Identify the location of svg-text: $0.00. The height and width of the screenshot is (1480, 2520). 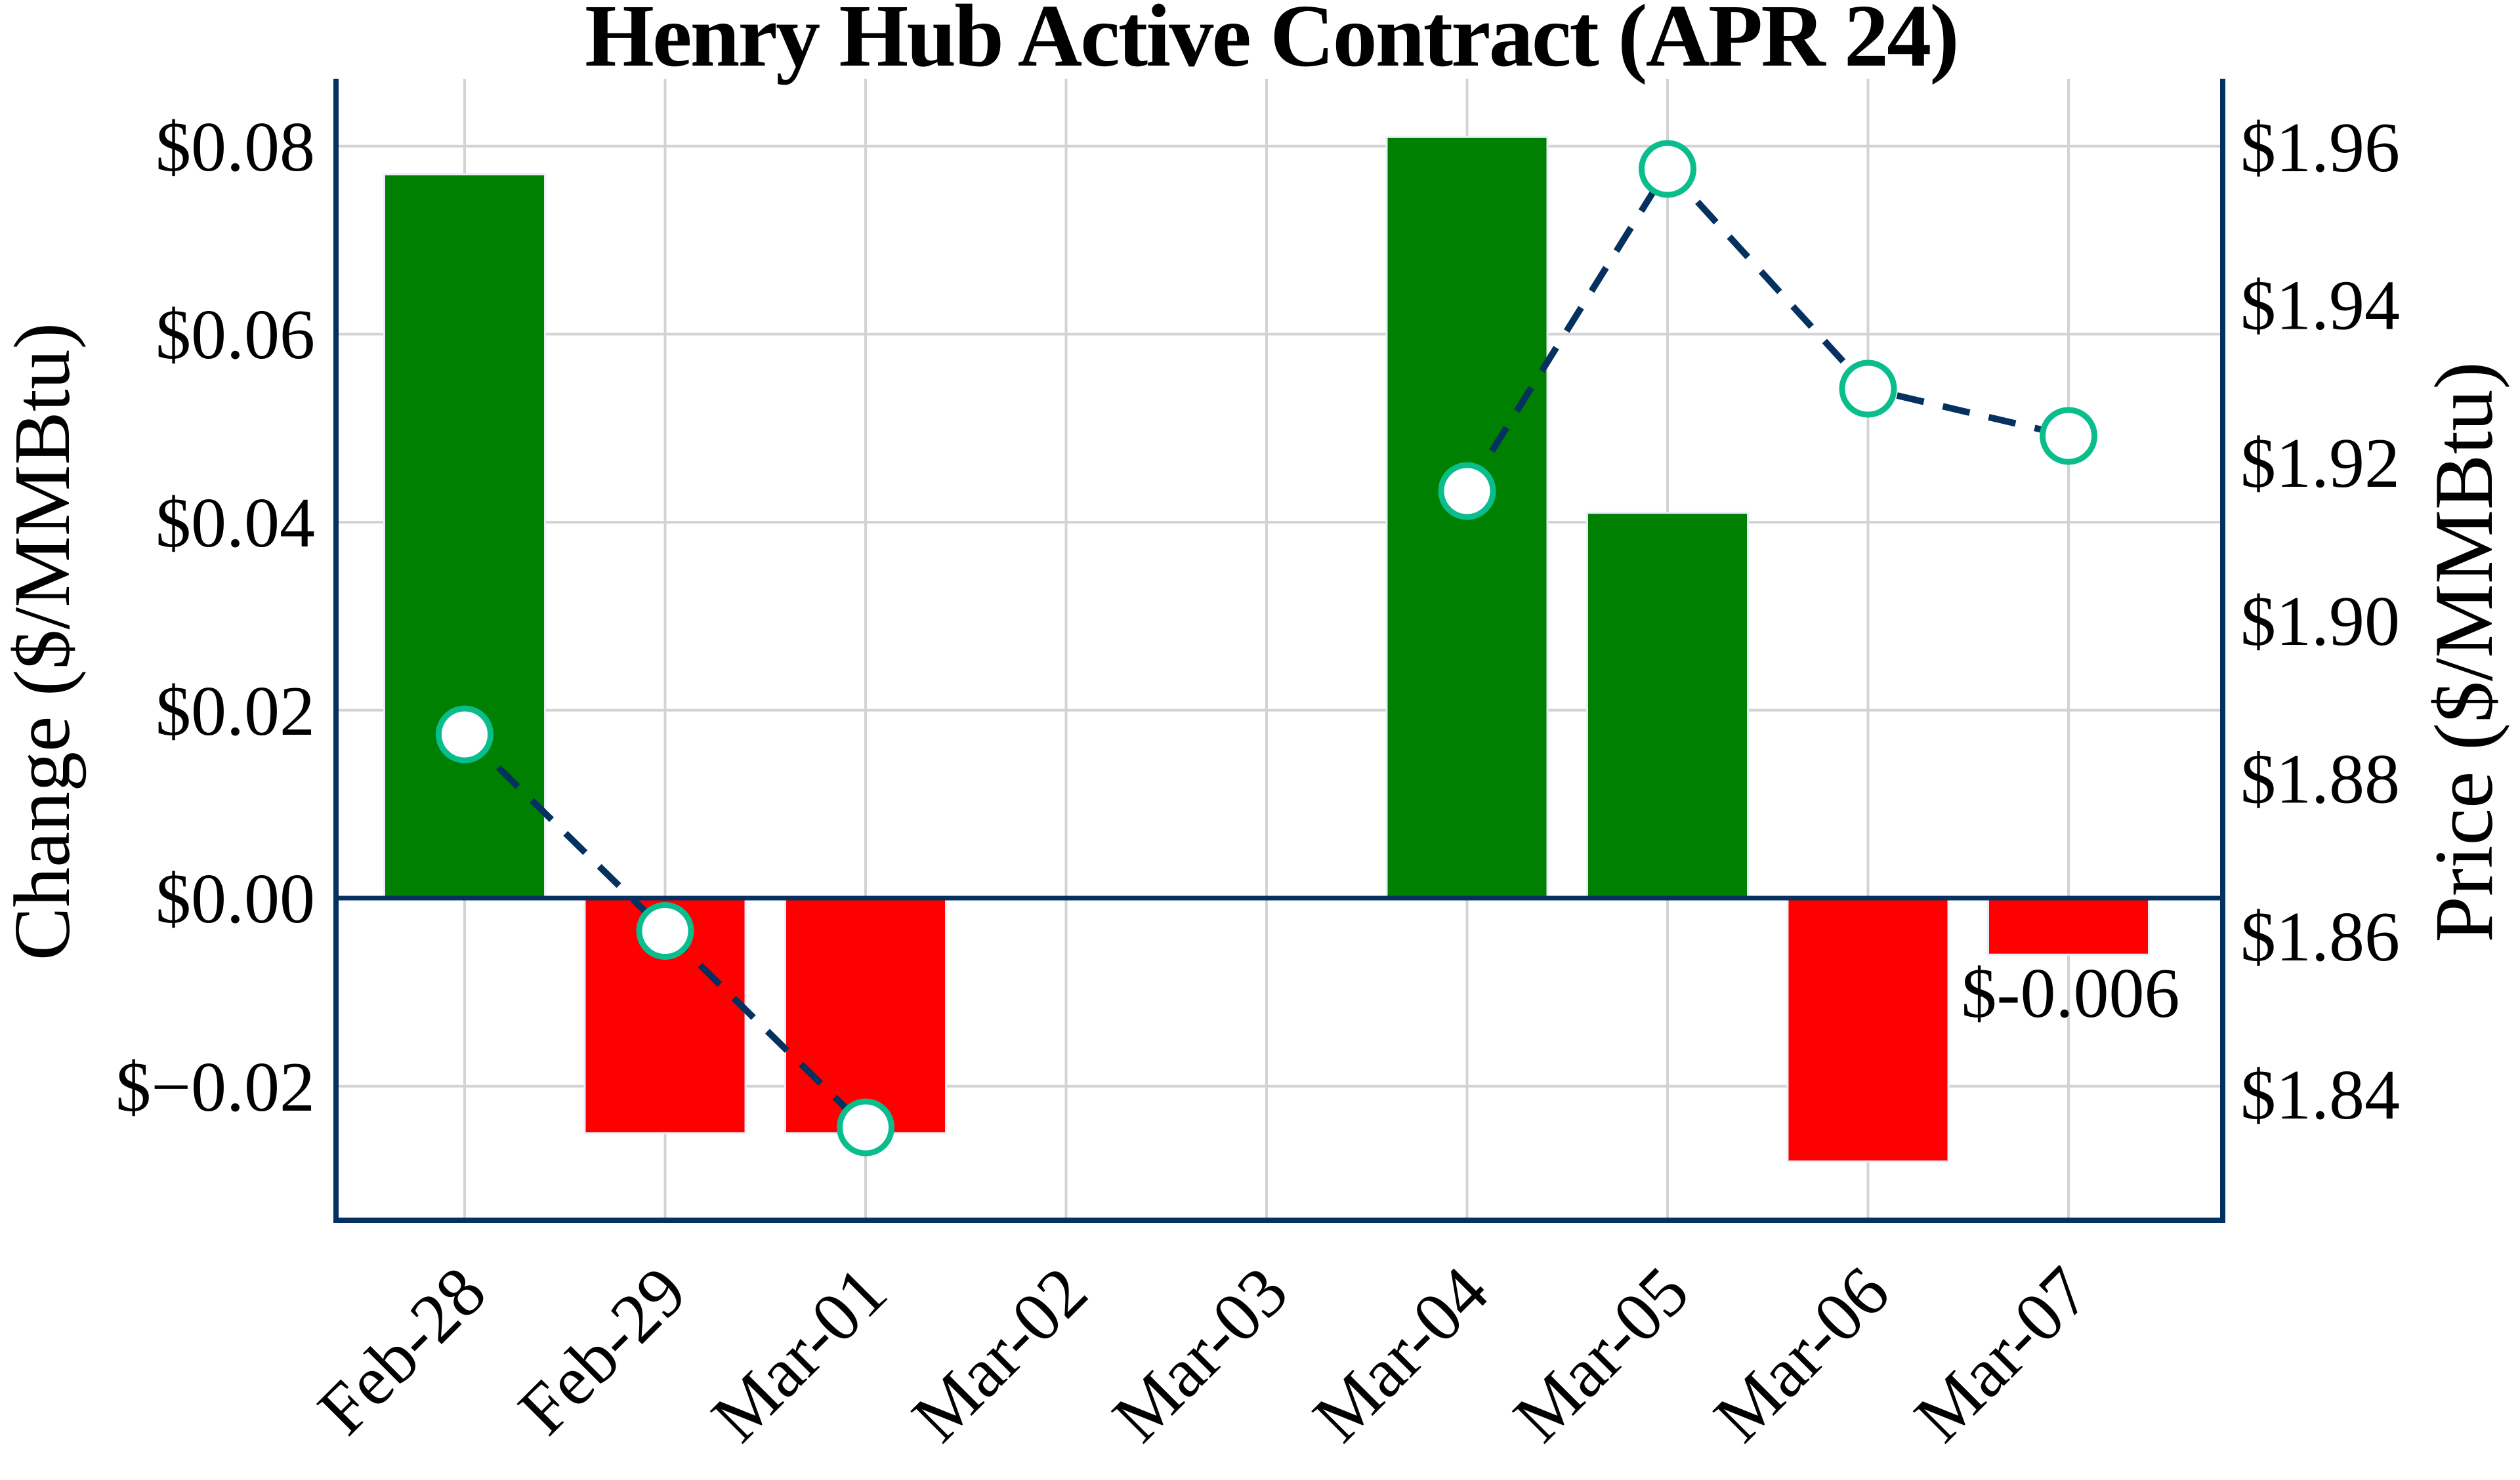
(235, 899).